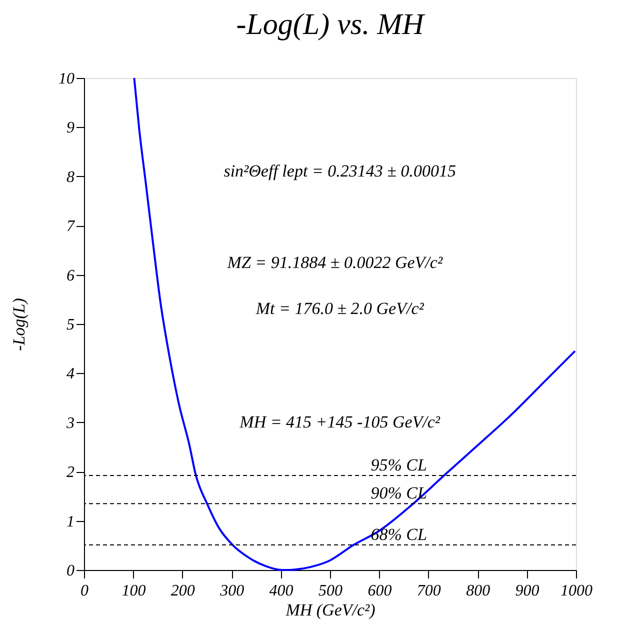 Image resolution: width=634 pixels, height=633 pixels. Describe the element at coordinates (330, 591) in the screenshot. I see `x-tick-label: 500` at that location.